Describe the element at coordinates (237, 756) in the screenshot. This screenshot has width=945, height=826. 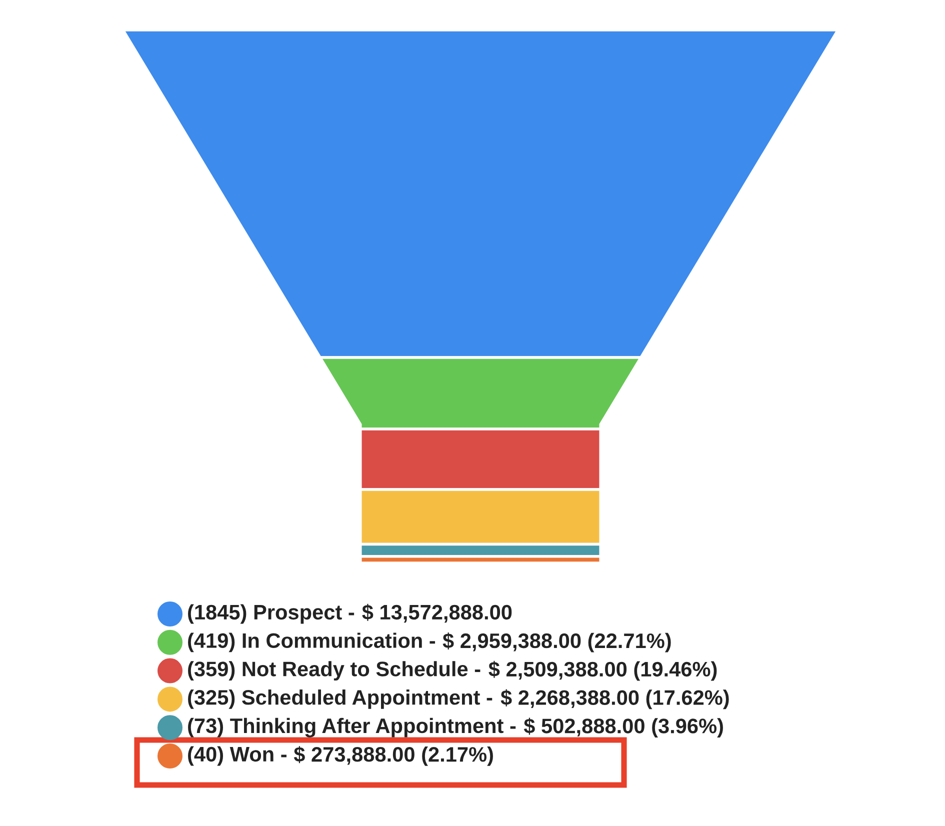
I see `category-label: (40) Won -` at that location.